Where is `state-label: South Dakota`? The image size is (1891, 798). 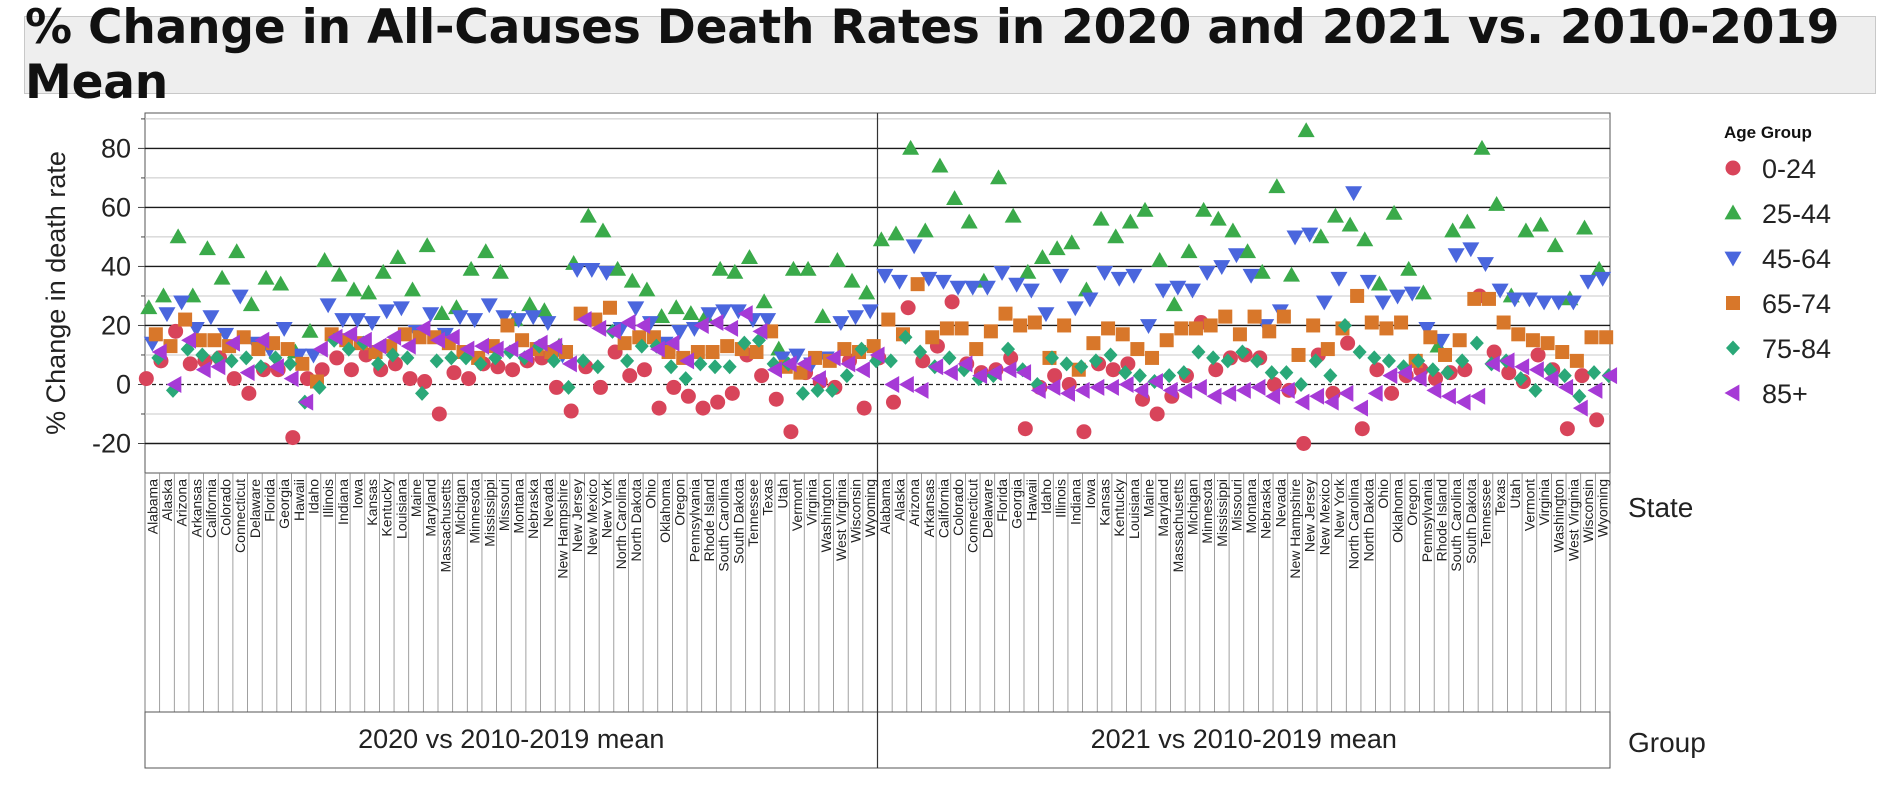 state-label: South Dakota is located at coordinates (1471, 521).